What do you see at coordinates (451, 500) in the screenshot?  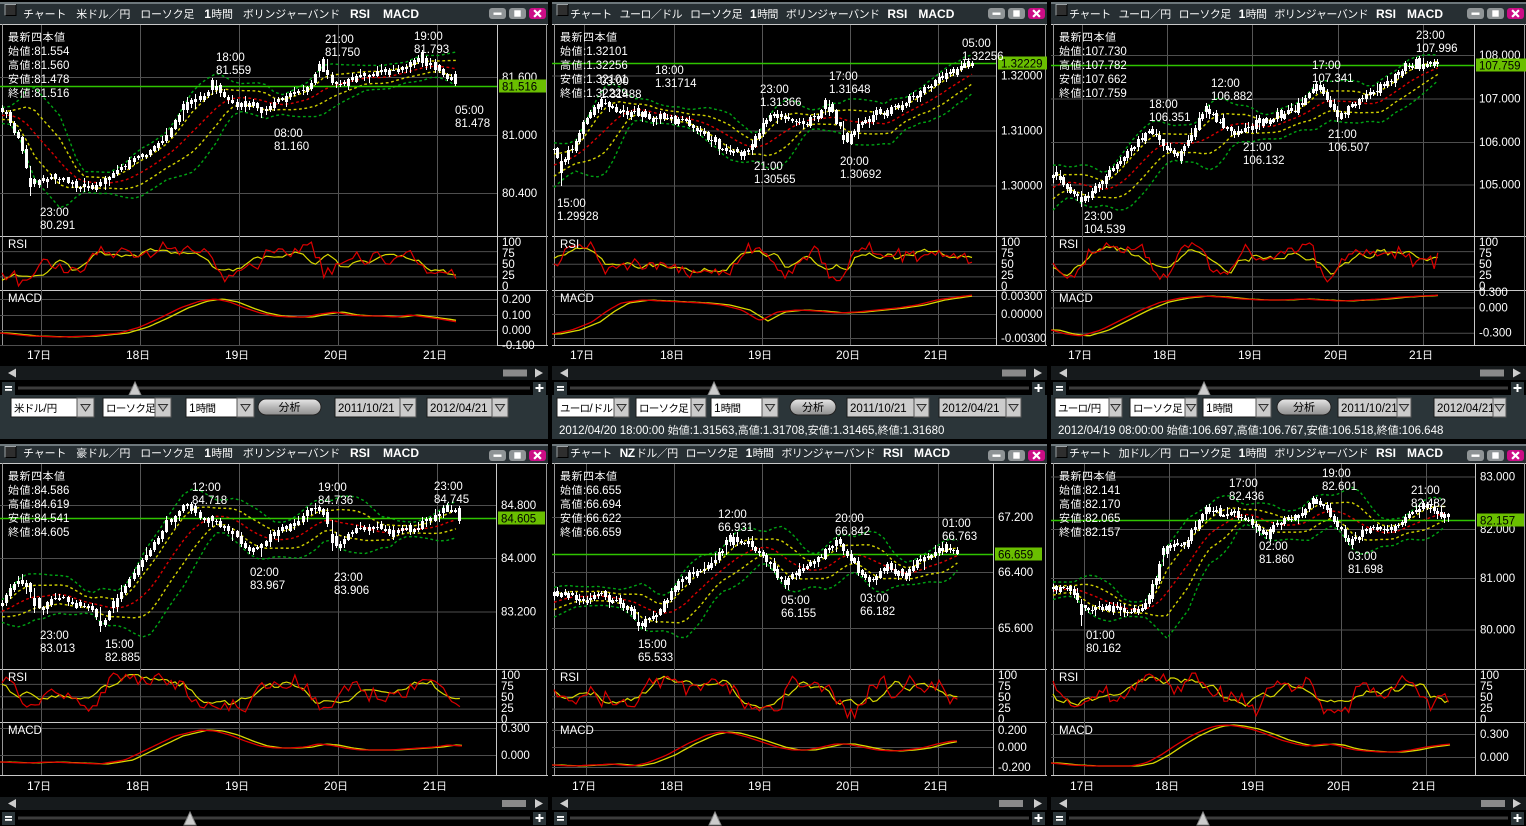 I see `svg-text: 84.745` at bounding box center [451, 500].